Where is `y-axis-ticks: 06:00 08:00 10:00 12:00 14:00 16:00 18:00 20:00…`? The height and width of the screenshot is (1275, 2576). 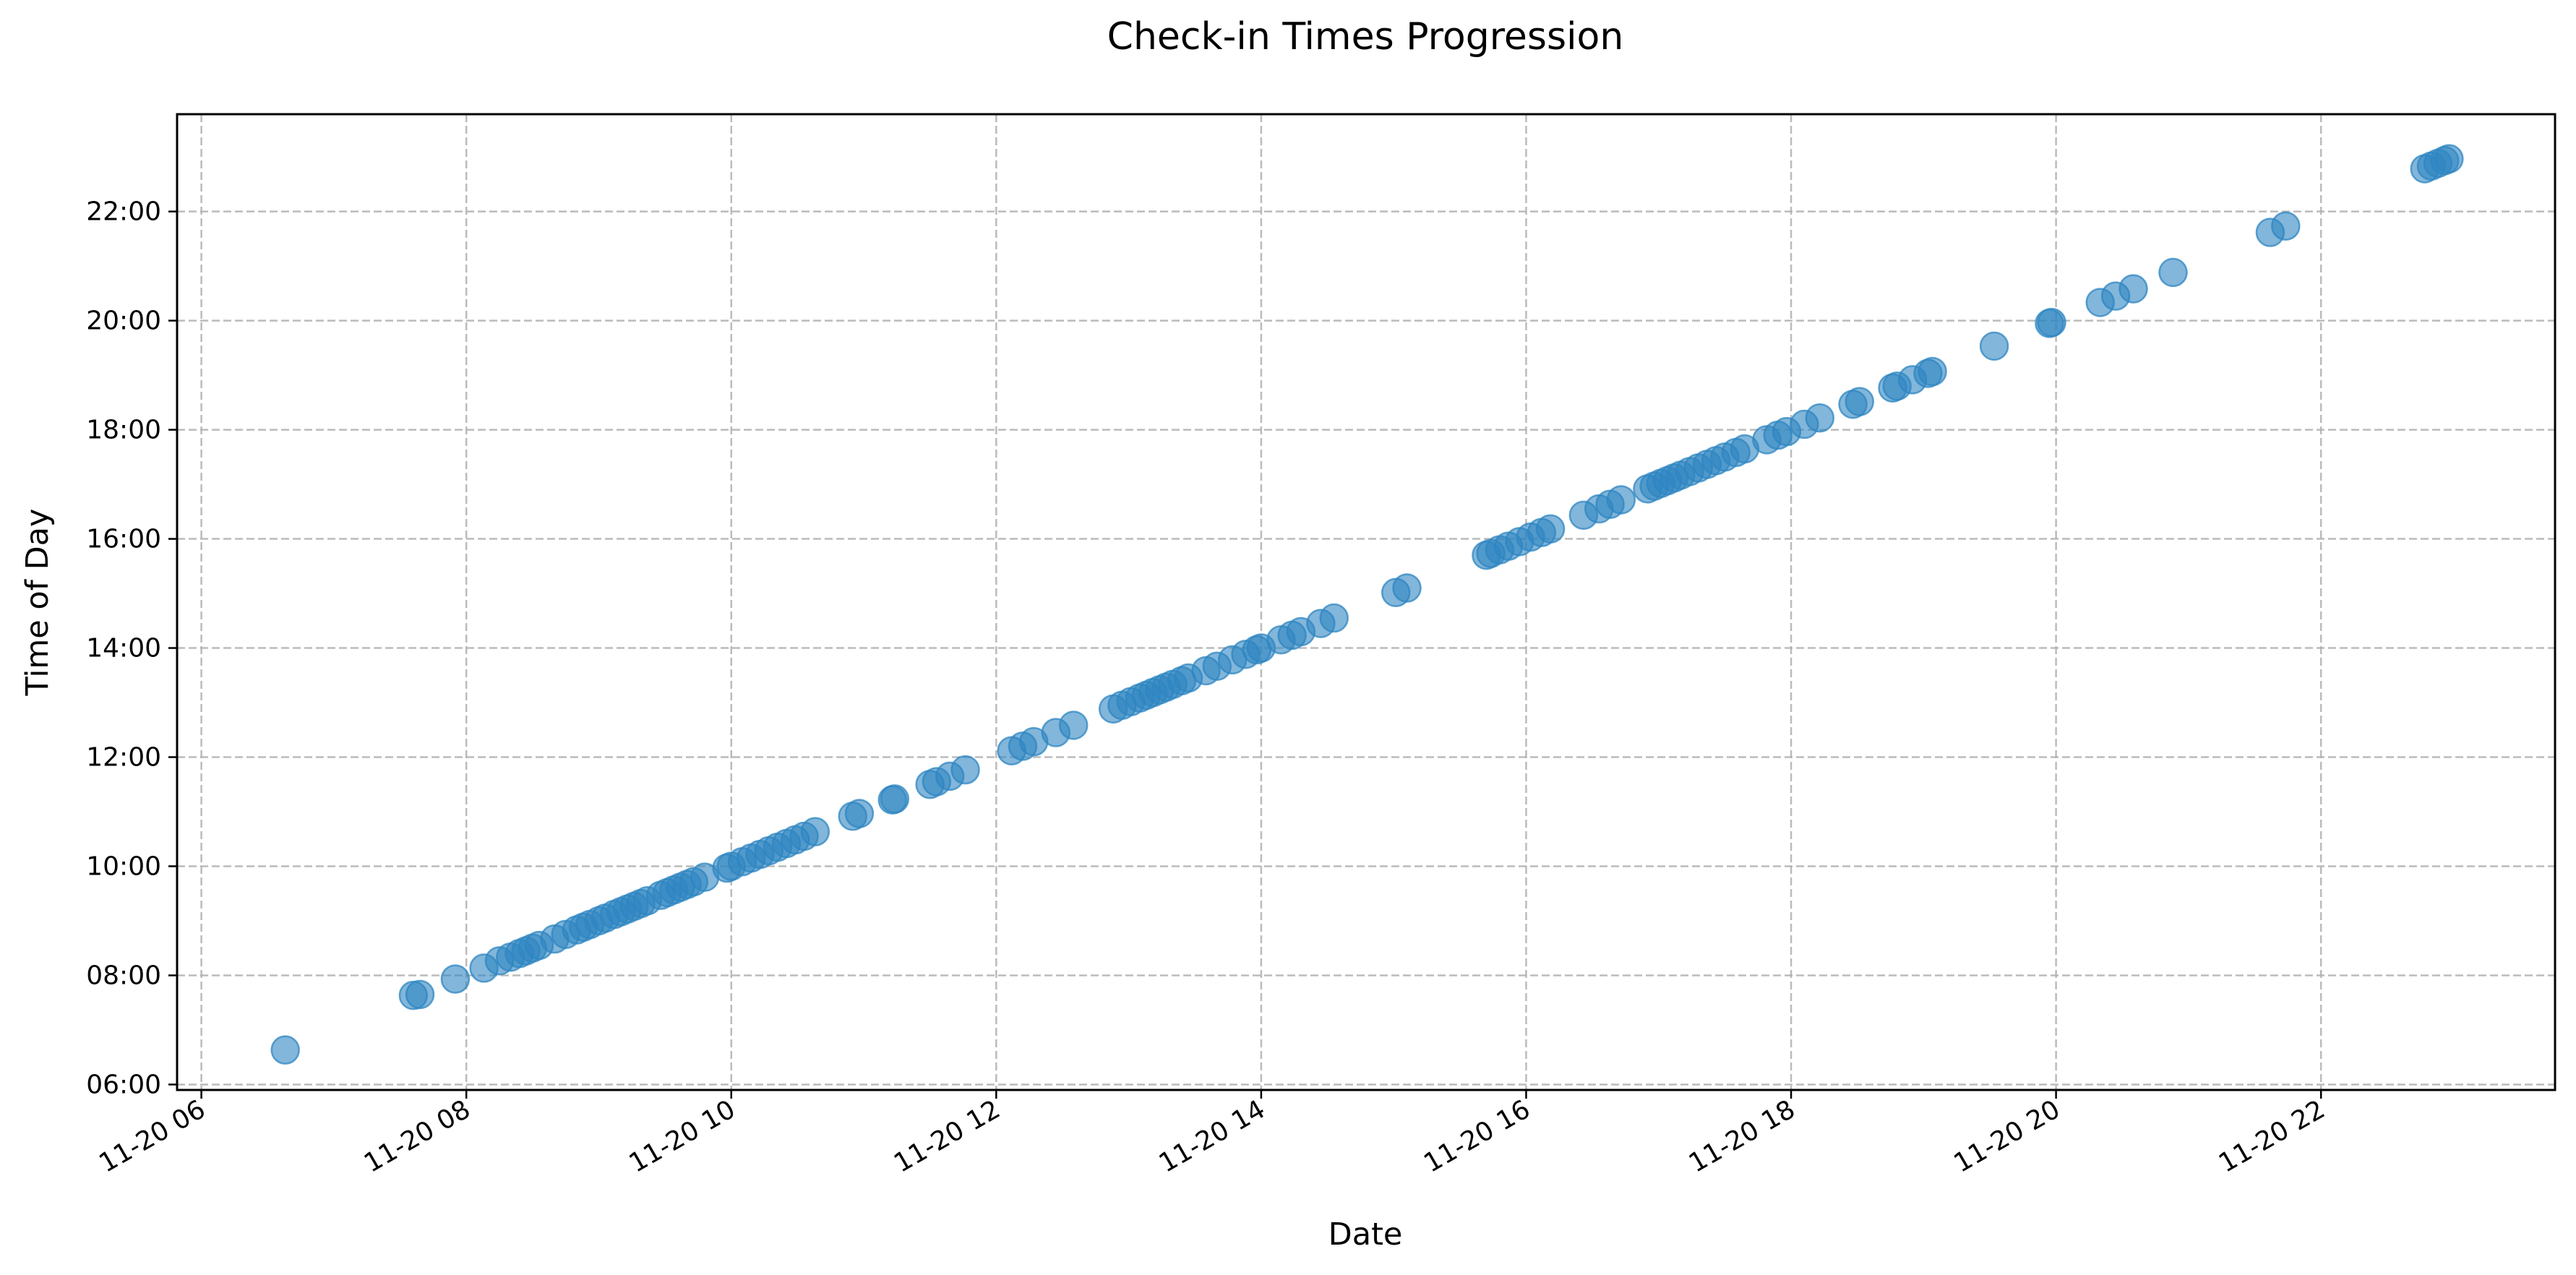
y-axis-ticks: 06:00 08:00 10:00 12:00 14:00 16:00 18:00 20:00… is located at coordinates (131, 648).